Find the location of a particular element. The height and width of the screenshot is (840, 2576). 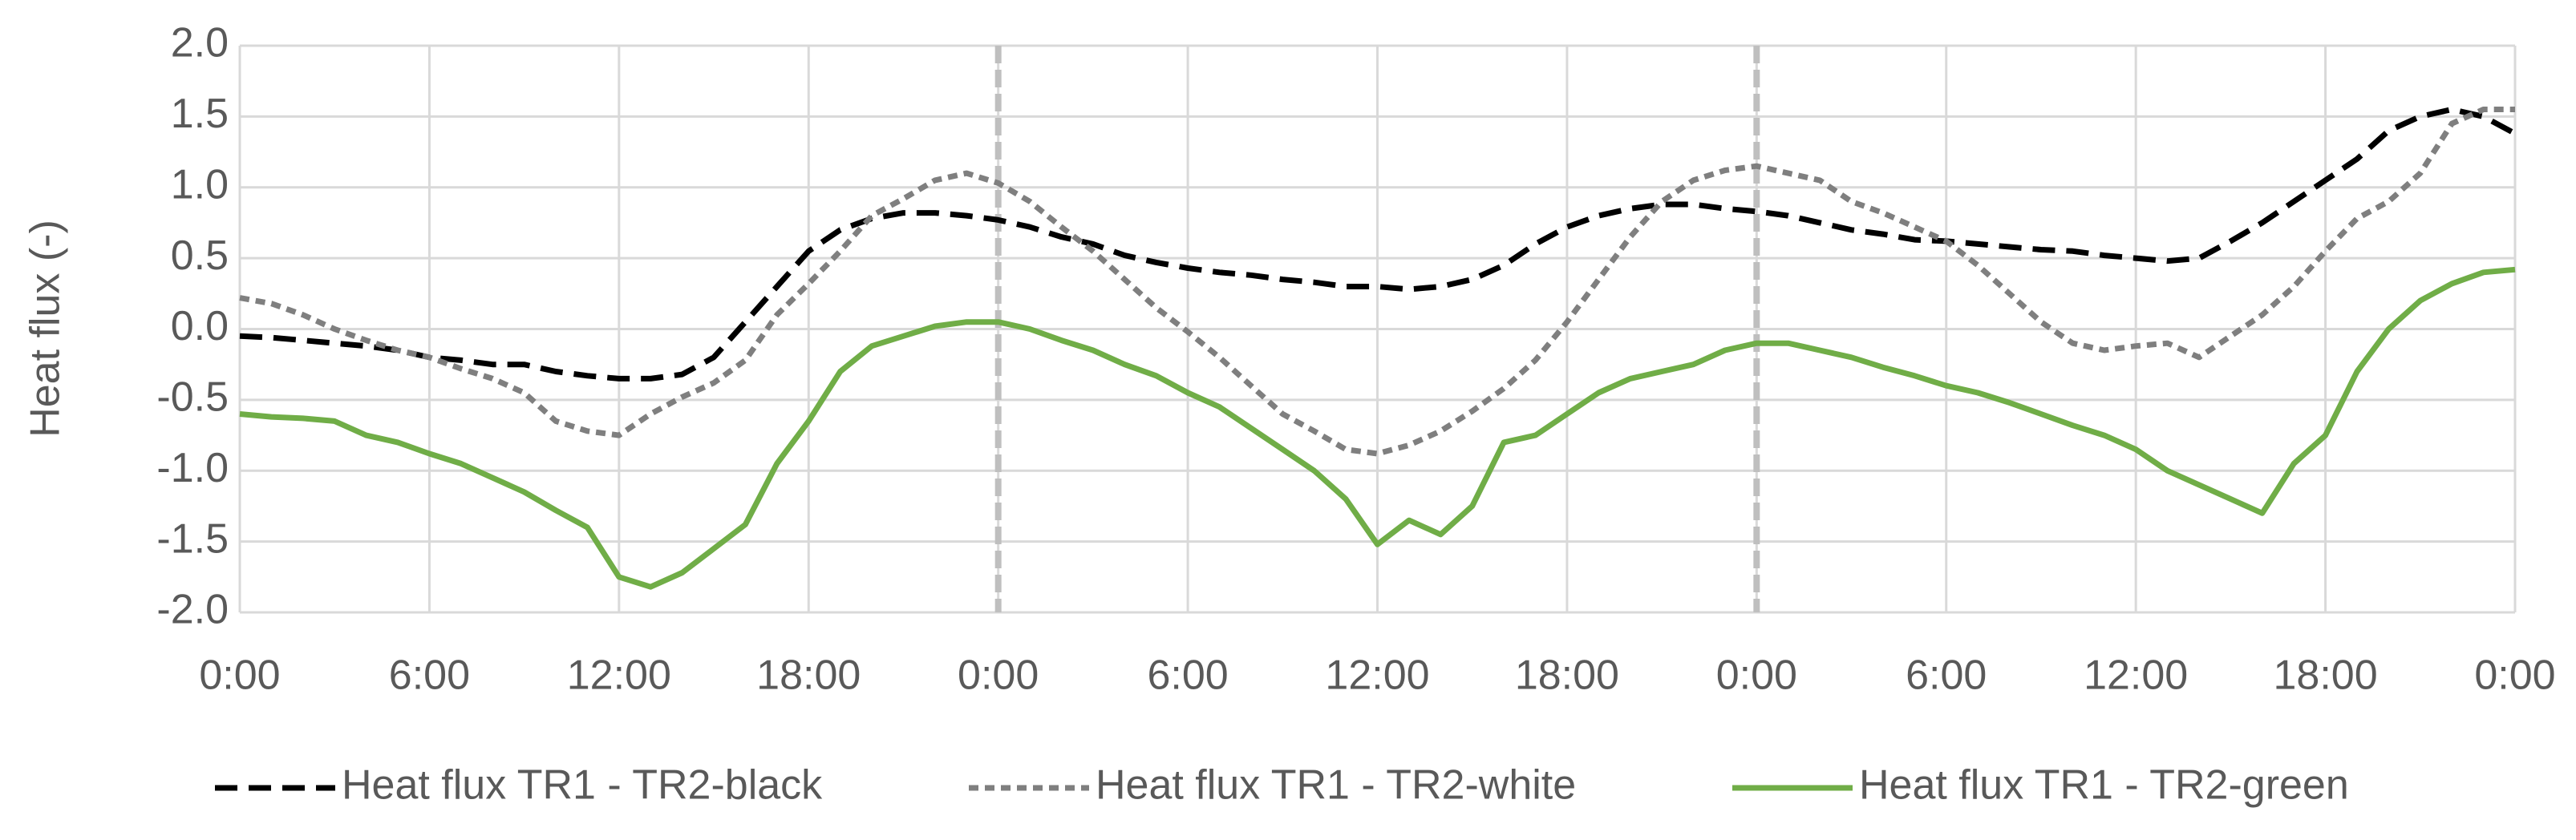

y-axis-title: Heat flux (-) is located at coordinates (45, 329).